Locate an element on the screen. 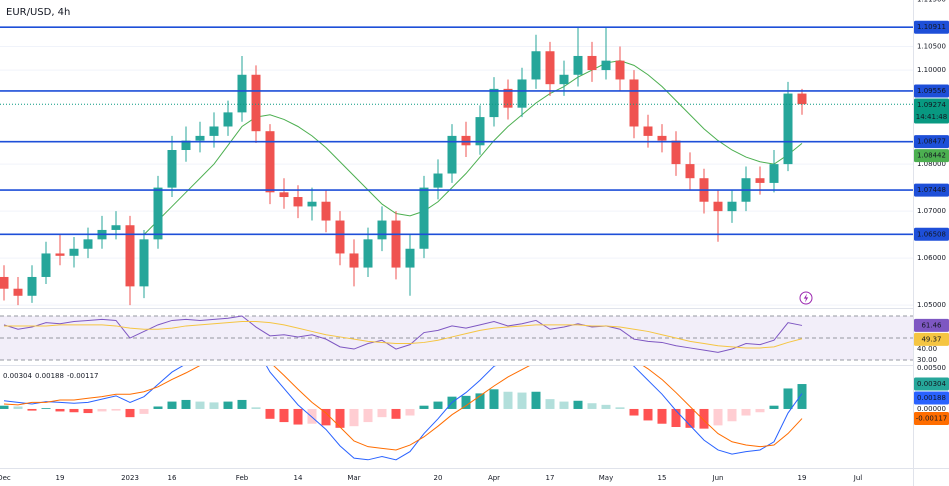  badge-label: 61.46 is located at coordinates (931, 325).